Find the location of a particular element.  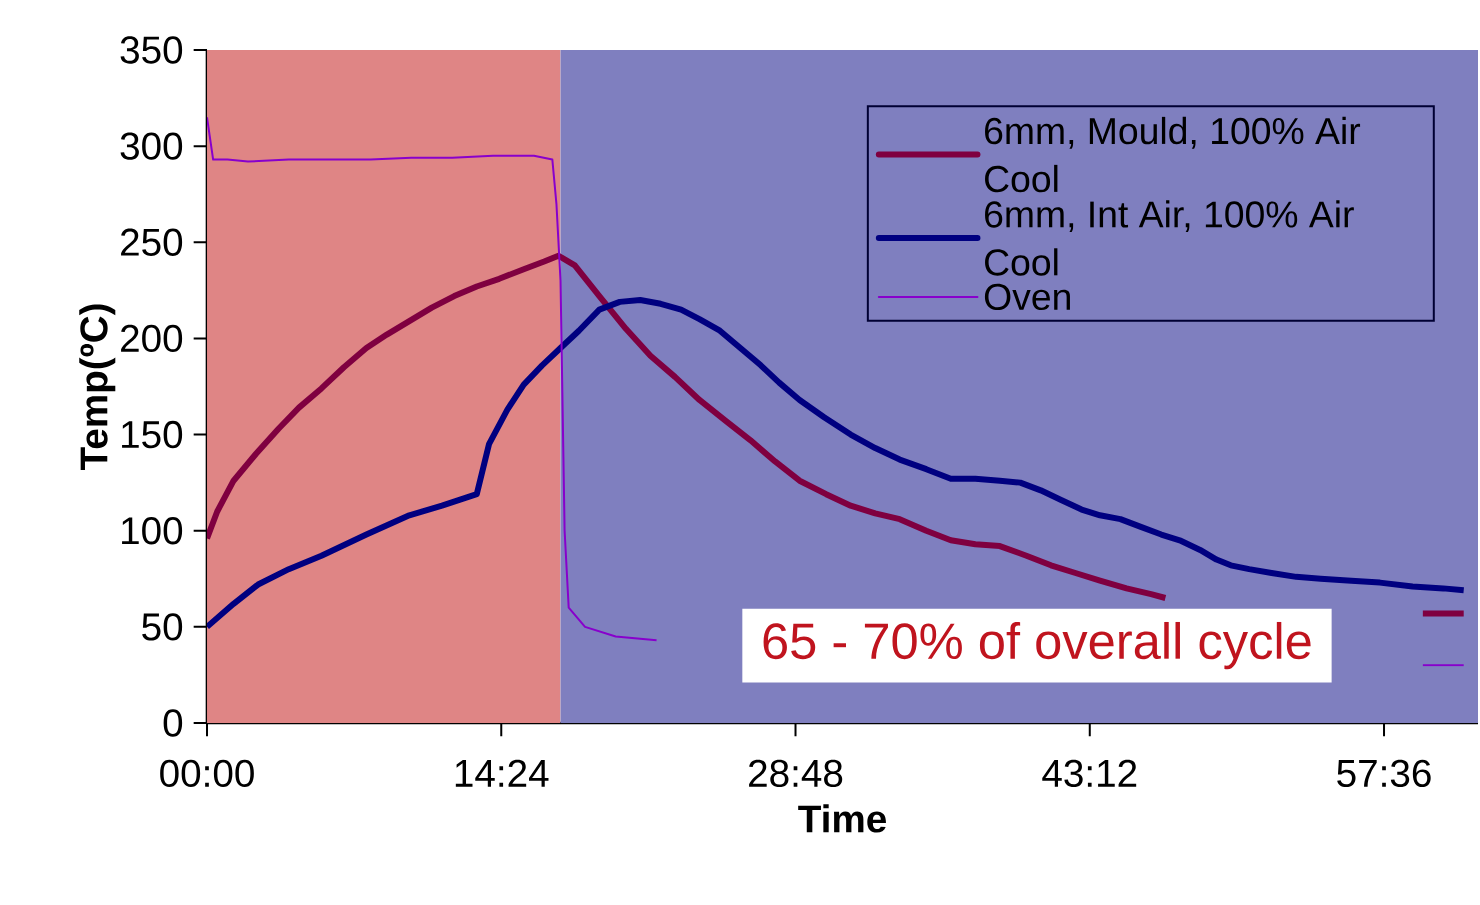

y-tick-label: 150 is located at coordinates (152, 434).